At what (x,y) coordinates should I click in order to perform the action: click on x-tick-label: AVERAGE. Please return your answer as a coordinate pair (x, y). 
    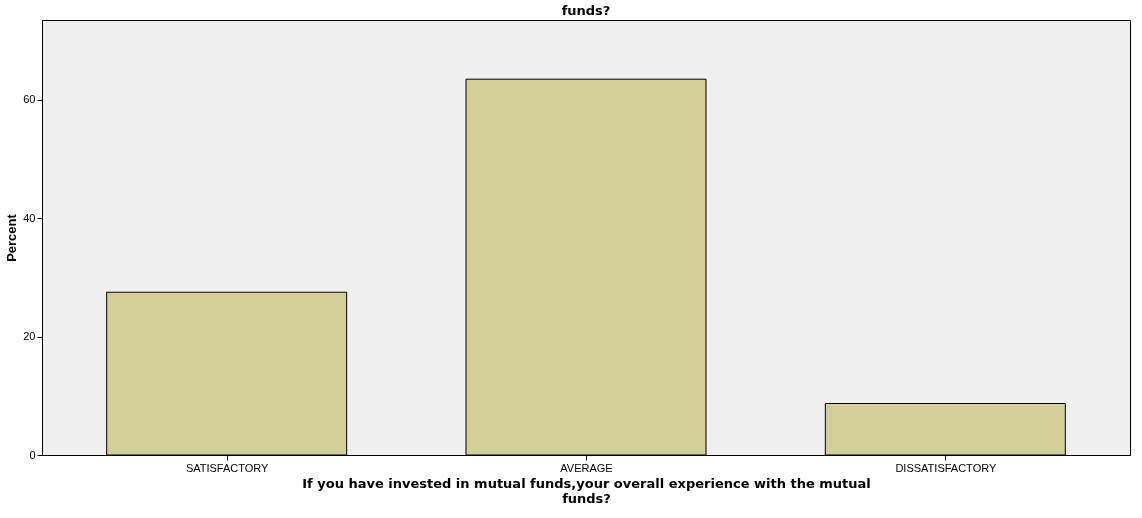
    Looking at the image, I should click on (586, 467).